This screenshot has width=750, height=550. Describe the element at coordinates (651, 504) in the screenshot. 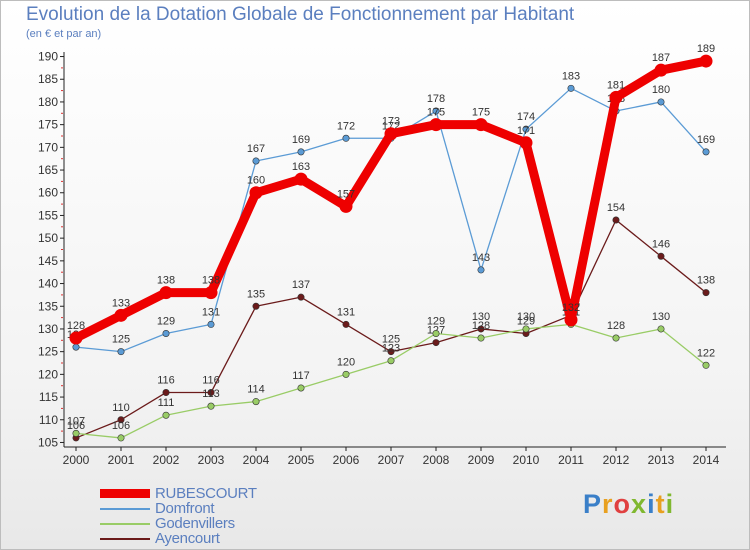

I see `logo-letter-i: i` at that location.